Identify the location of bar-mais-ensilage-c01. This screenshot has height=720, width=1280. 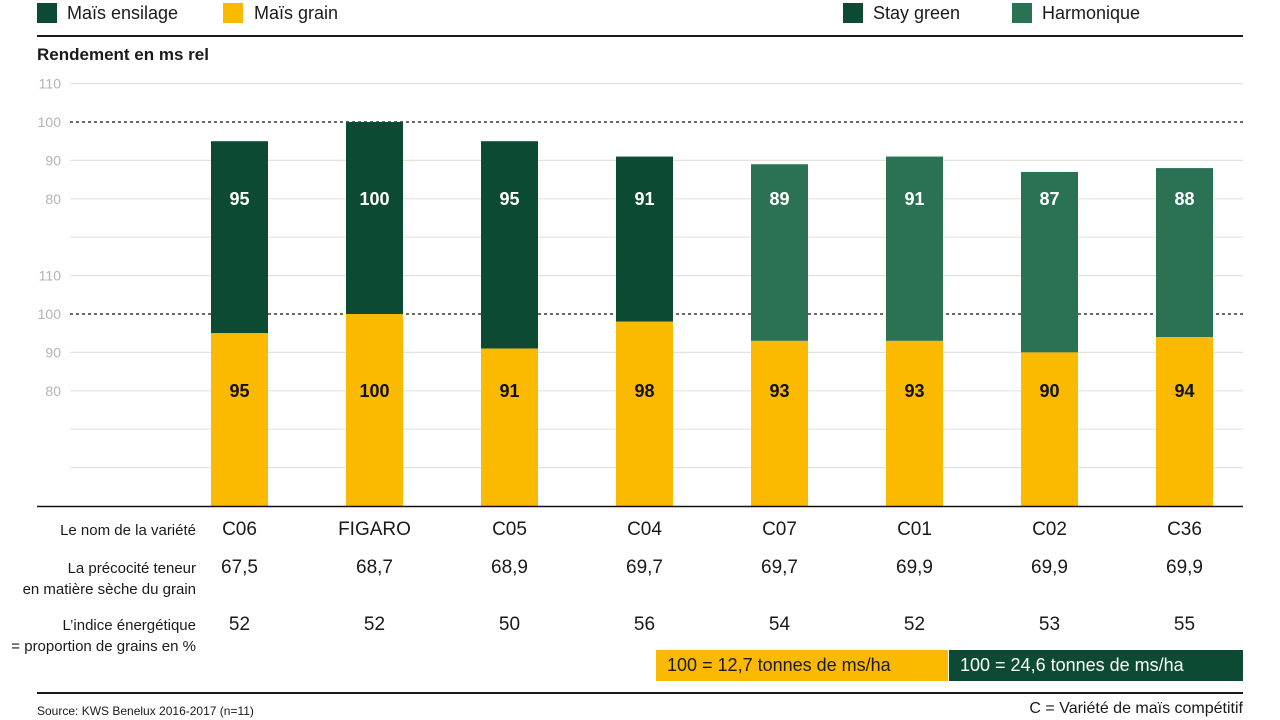
(914, 248).